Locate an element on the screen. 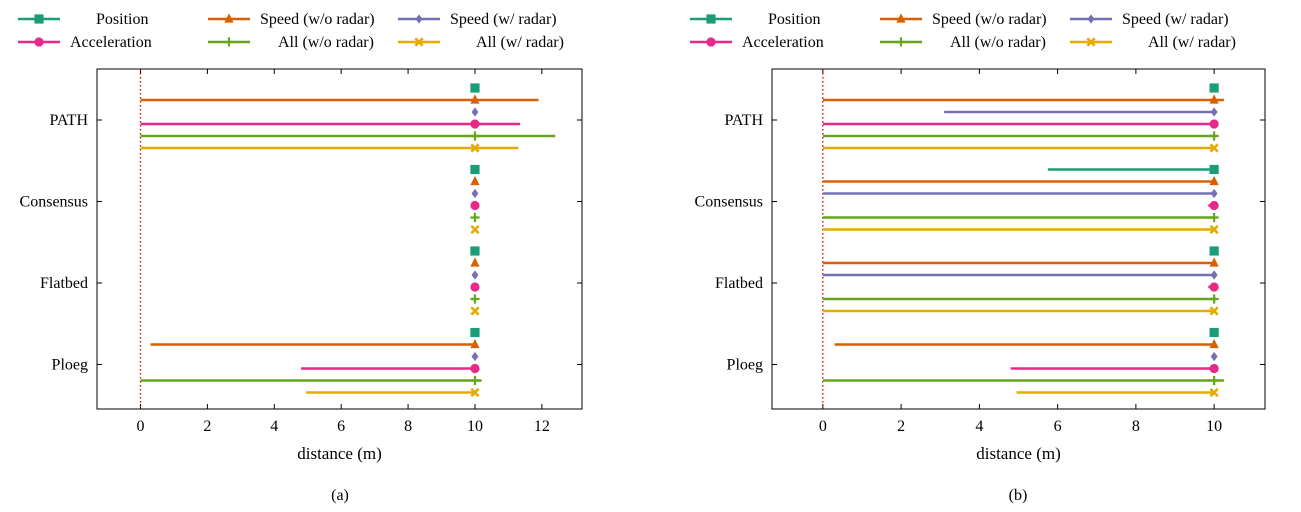 This screenshot has width=1301, height=512. panel-caption: (a) is located at coordinates (340, 495).